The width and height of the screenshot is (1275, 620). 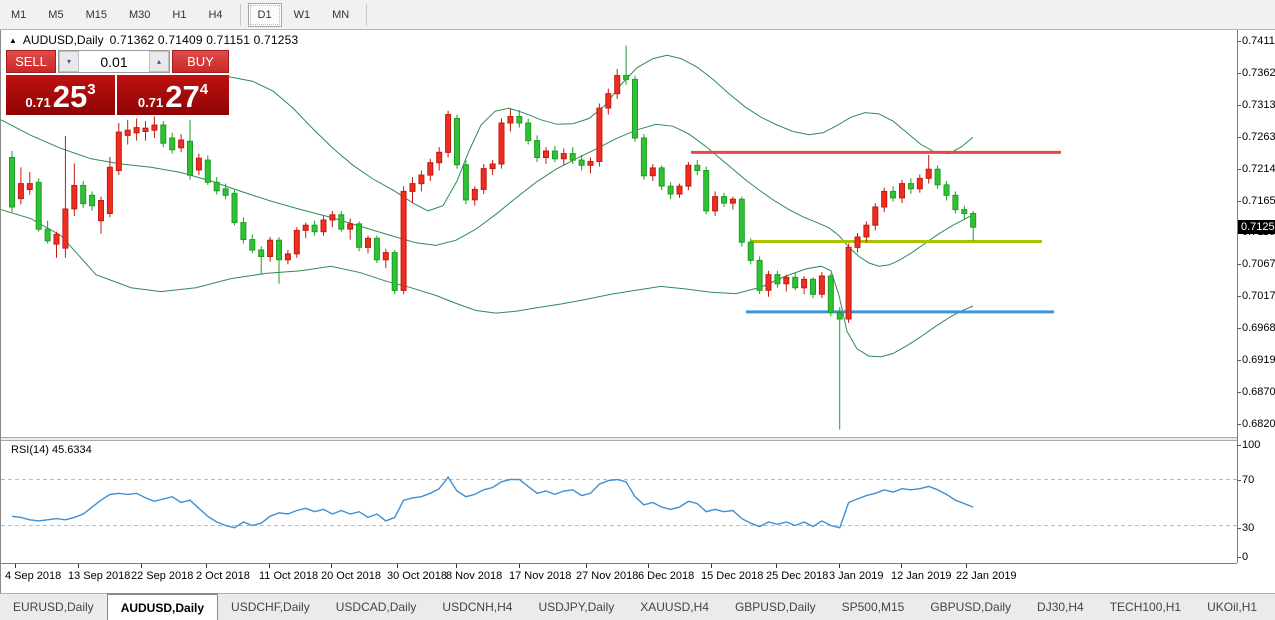 What do you see at coordinates (873, 607) in the screenshot?
I see `chart-tab-sp500-8: SP500,M15` at bounding box center [873, 607].